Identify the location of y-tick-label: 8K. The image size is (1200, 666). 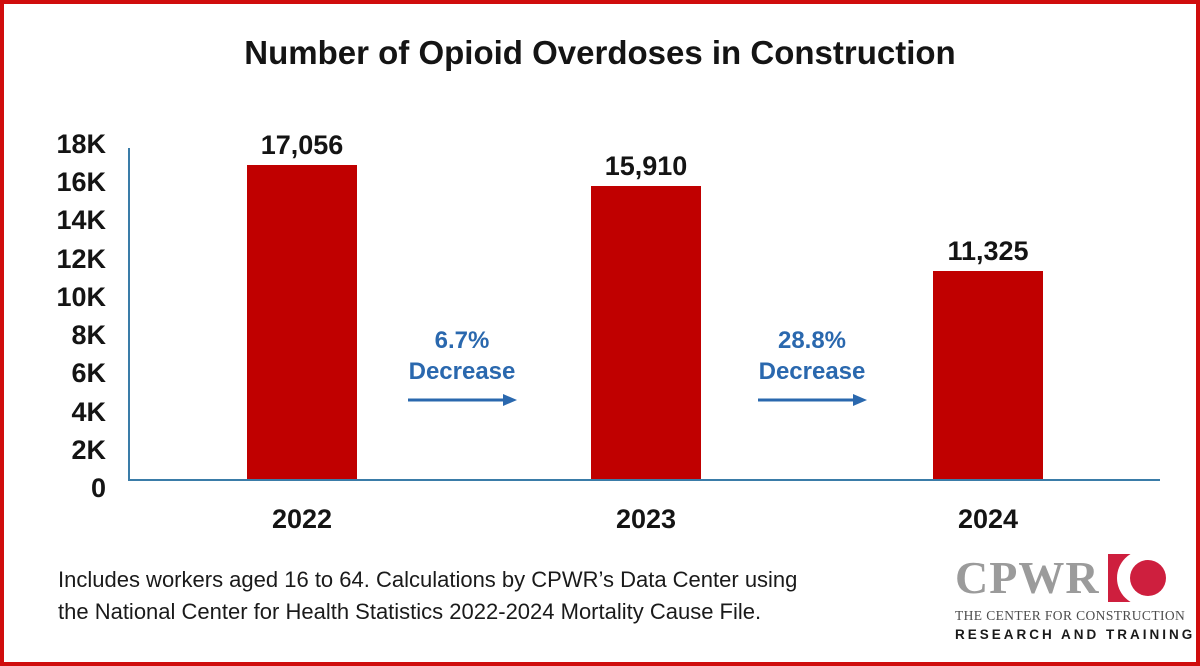
(88, 335).